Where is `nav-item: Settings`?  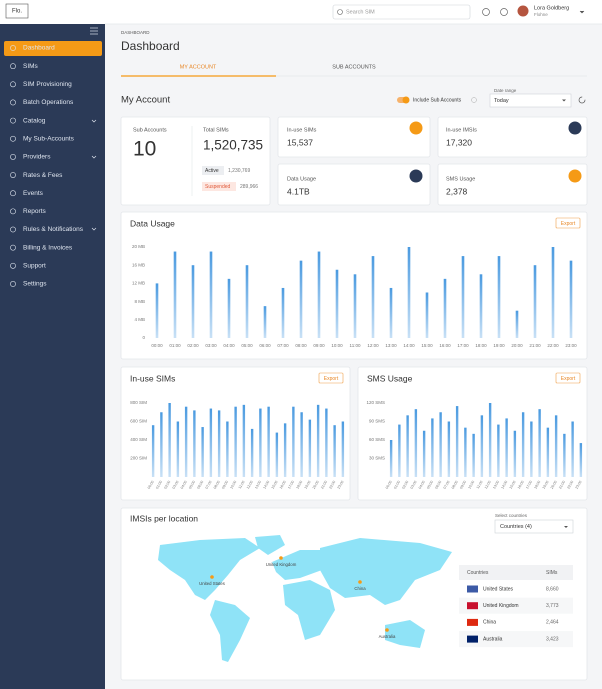
nav-item: Settings is located at coordinates (35, 284).